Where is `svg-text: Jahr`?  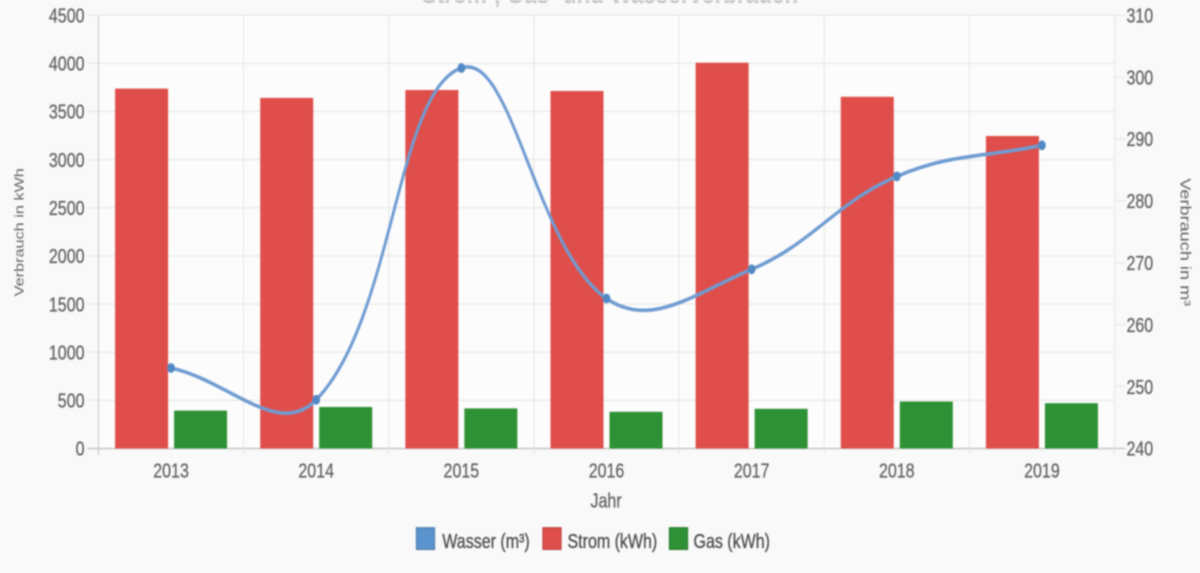 svg-text: Jahr is located at coordinates (606, 501).